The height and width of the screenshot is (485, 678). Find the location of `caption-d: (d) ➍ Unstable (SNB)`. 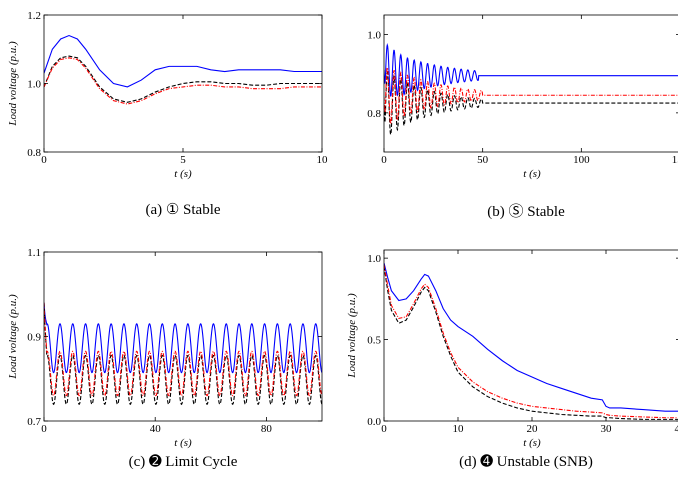

caption-d: (d) ➍ Unstable (SNB) is located at coordinates (526, 462).